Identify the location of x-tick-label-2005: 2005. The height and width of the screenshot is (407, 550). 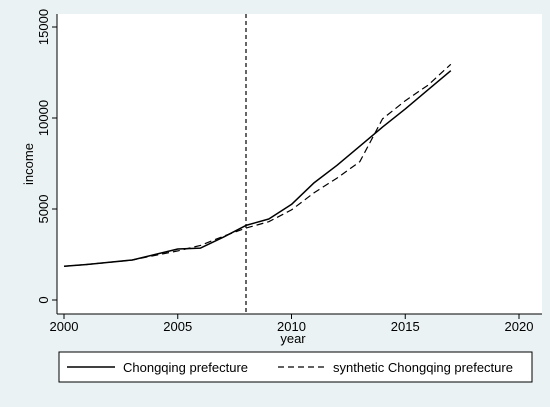
(177, 326).